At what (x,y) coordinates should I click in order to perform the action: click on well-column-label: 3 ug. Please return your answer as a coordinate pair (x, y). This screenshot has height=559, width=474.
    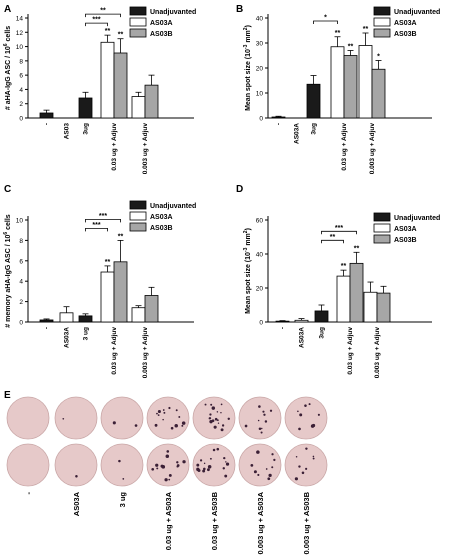
    Looking at the image, I should click on (122, 500).